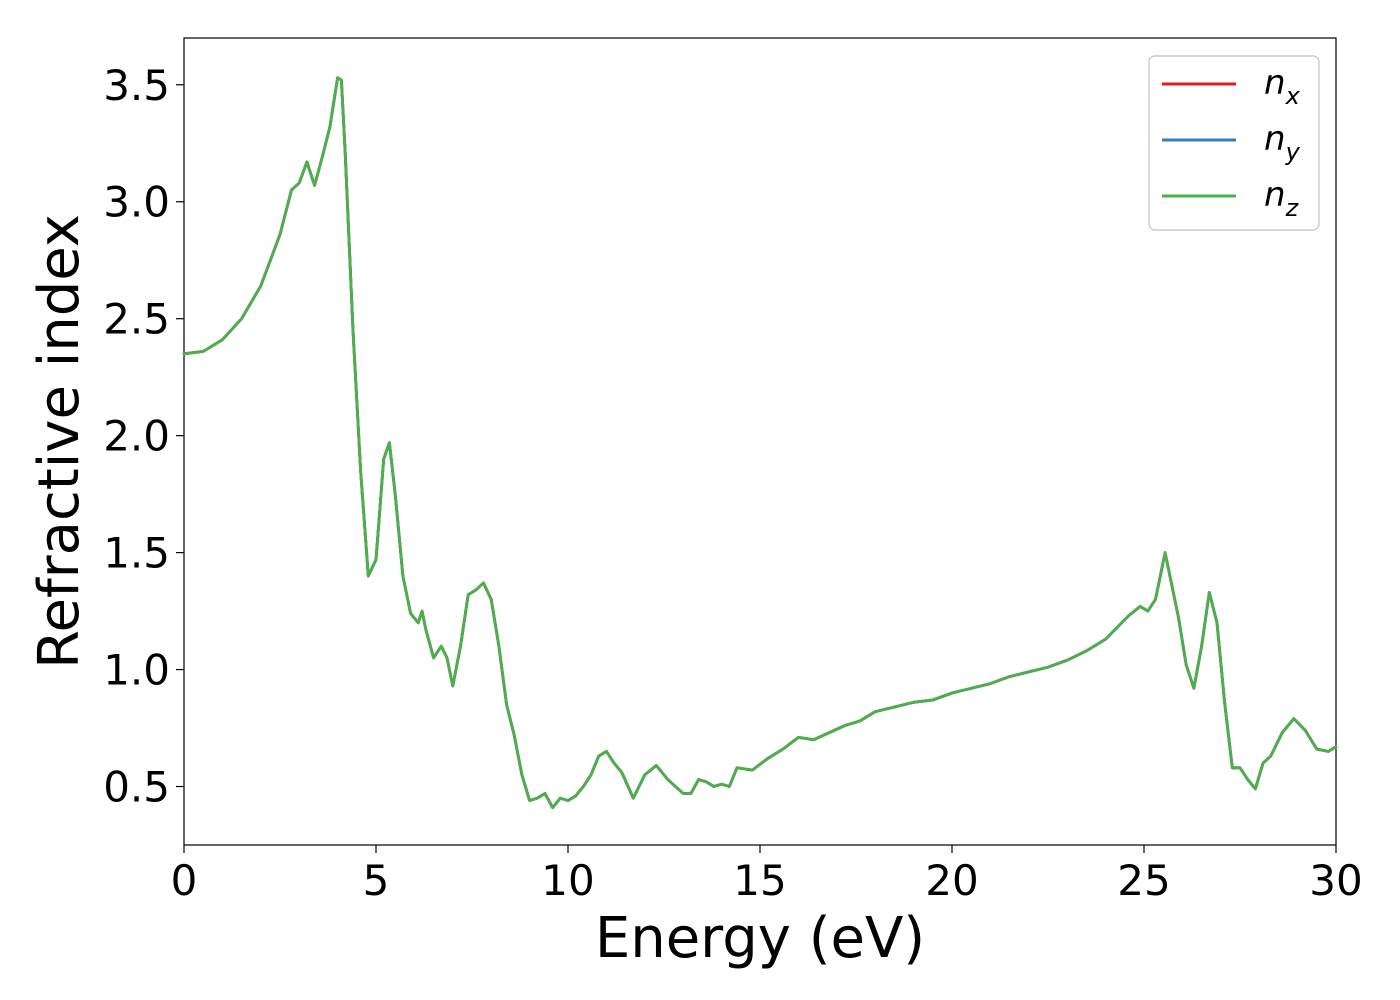 The width and height of the screenshot is (1400, 1000). What do you see at coordinates (567, 880) in the screenshot?
I see `x-tick-label: 10` at bounding box center [567, 880].